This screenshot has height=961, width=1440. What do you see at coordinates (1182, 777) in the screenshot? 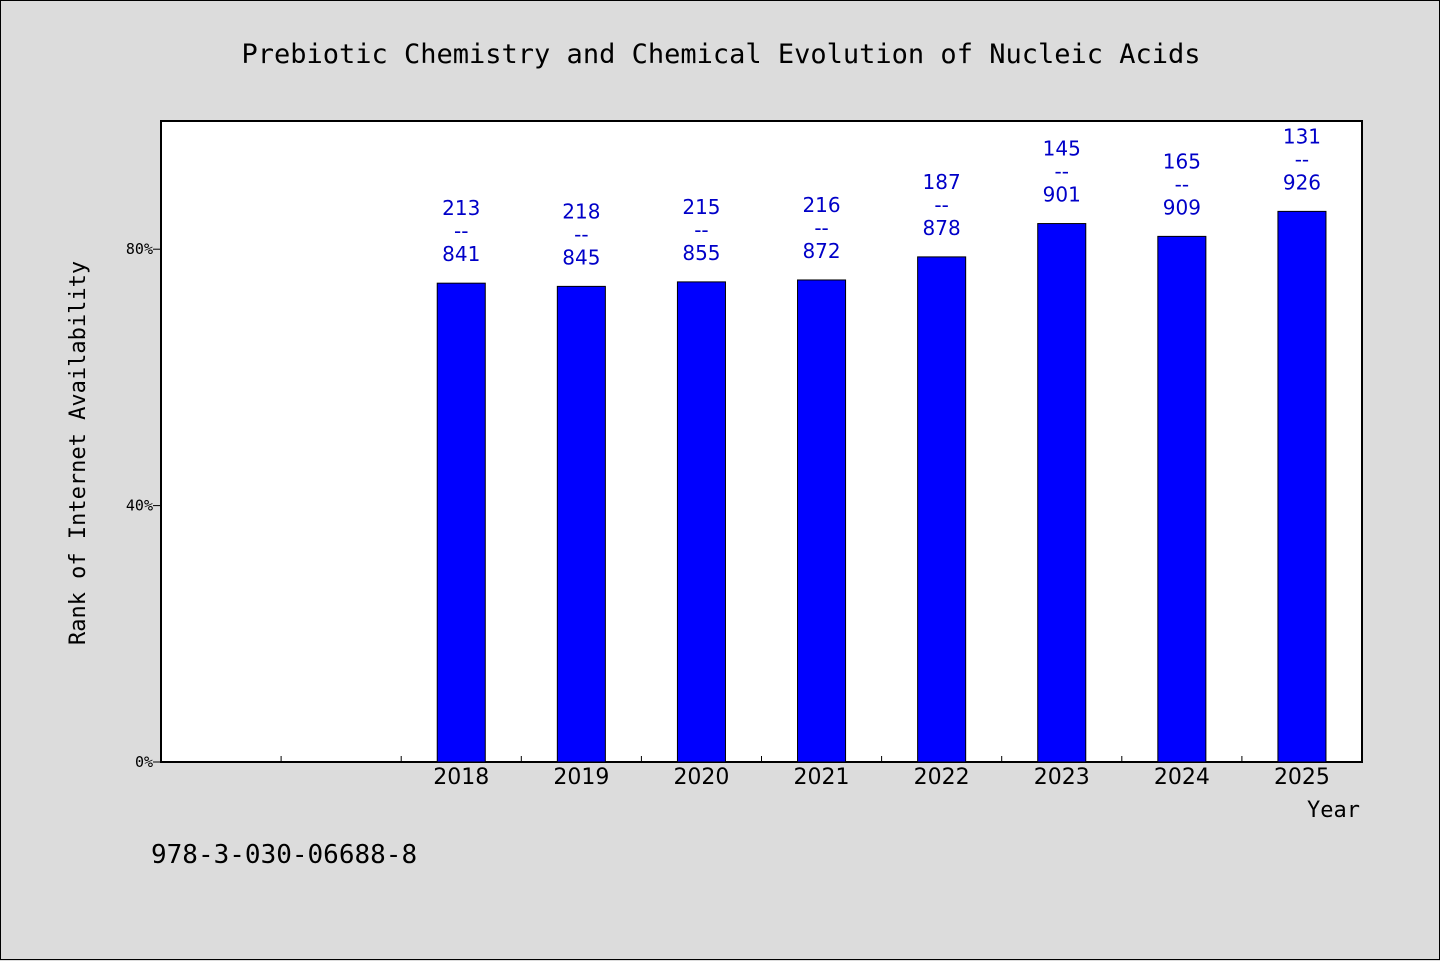
I see `x-category-label-2024: 2024` at bounding box center [1182, 777].